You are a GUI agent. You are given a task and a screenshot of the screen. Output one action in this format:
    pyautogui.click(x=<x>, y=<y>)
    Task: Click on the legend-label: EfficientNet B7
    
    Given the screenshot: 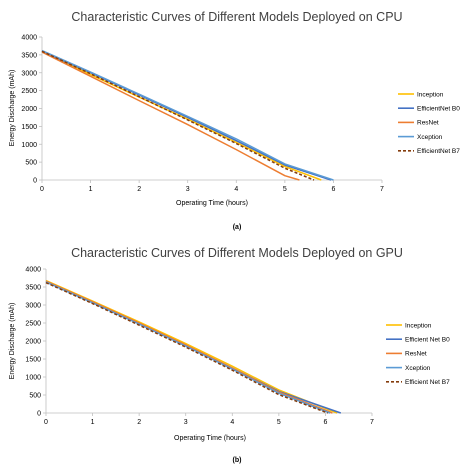 What is the action you would take?
    pyautogui.click(x=438, y=151)
    